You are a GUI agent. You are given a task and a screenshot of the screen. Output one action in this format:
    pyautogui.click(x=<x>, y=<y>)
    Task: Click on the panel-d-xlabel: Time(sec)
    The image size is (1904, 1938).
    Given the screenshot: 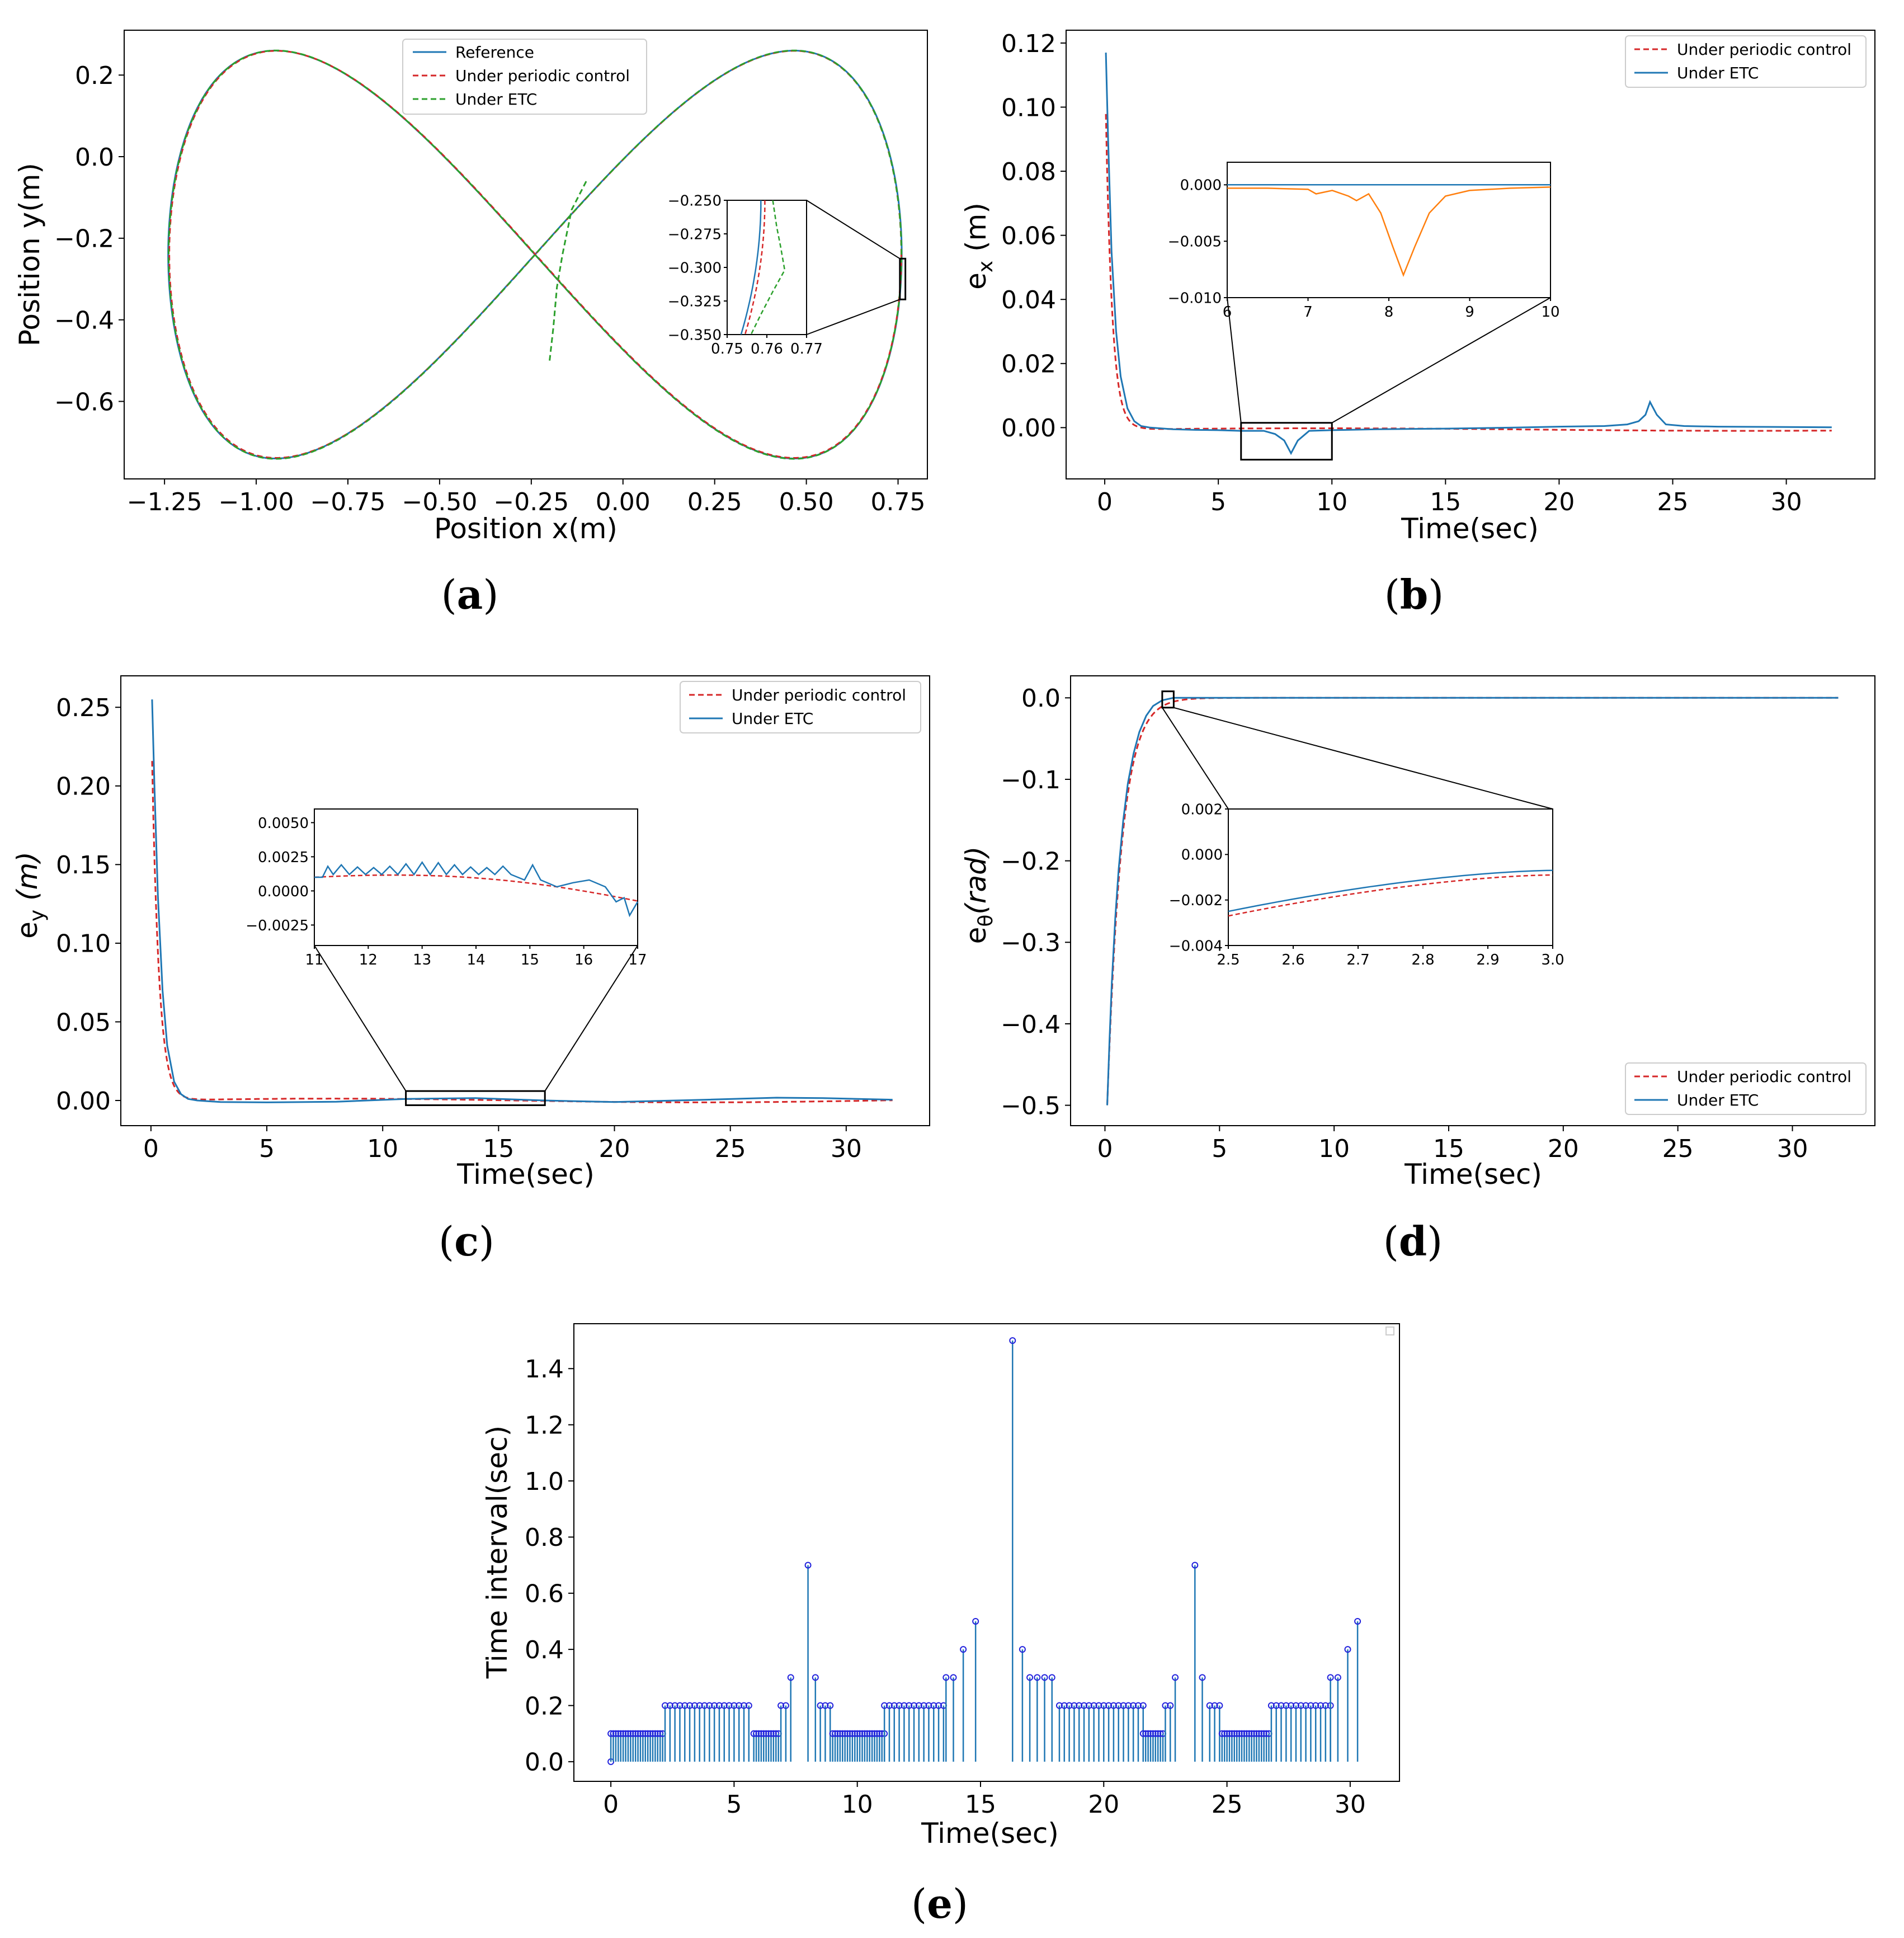 What is the action you would take?
    pyautogui.click(x=1473, y=1174)
    